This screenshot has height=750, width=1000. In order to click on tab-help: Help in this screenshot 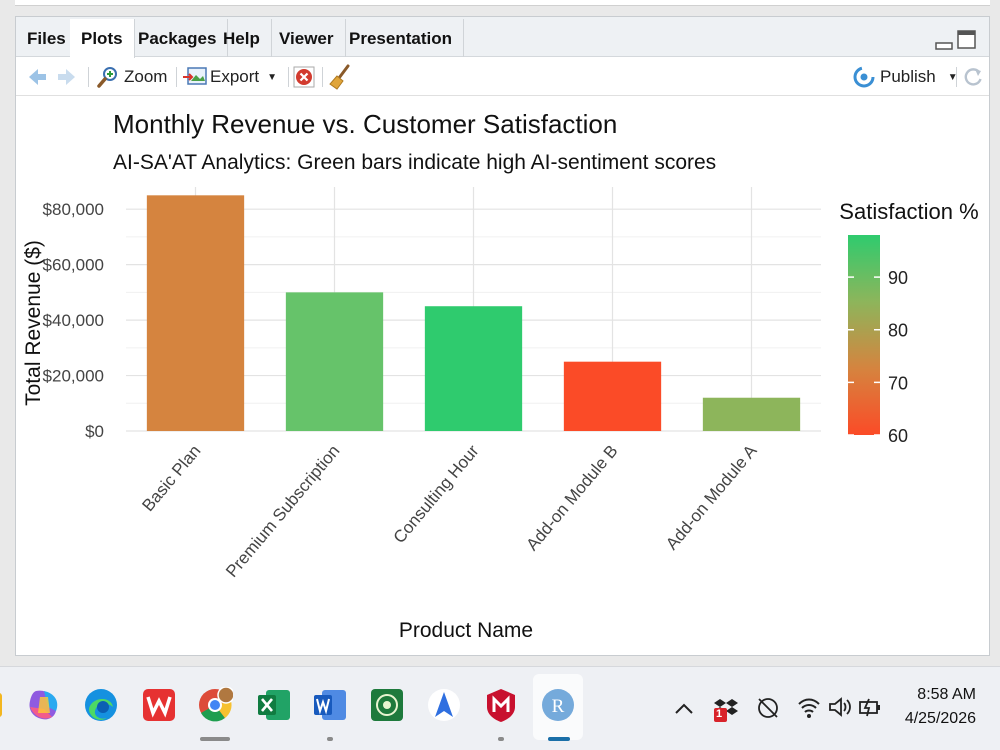, I will do `click(242, 38)`.